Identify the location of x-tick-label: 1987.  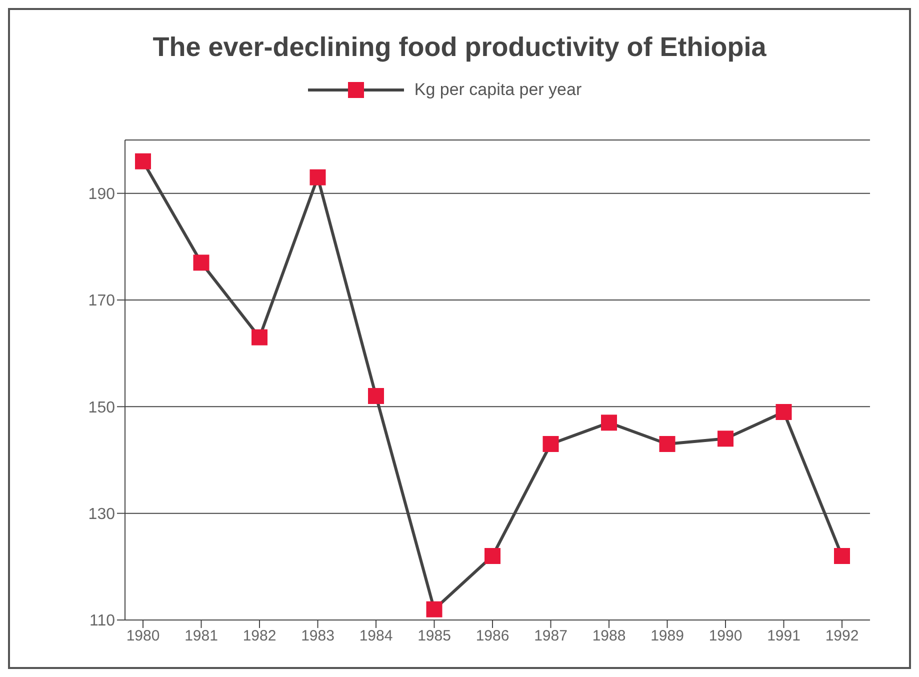
(551, 636).